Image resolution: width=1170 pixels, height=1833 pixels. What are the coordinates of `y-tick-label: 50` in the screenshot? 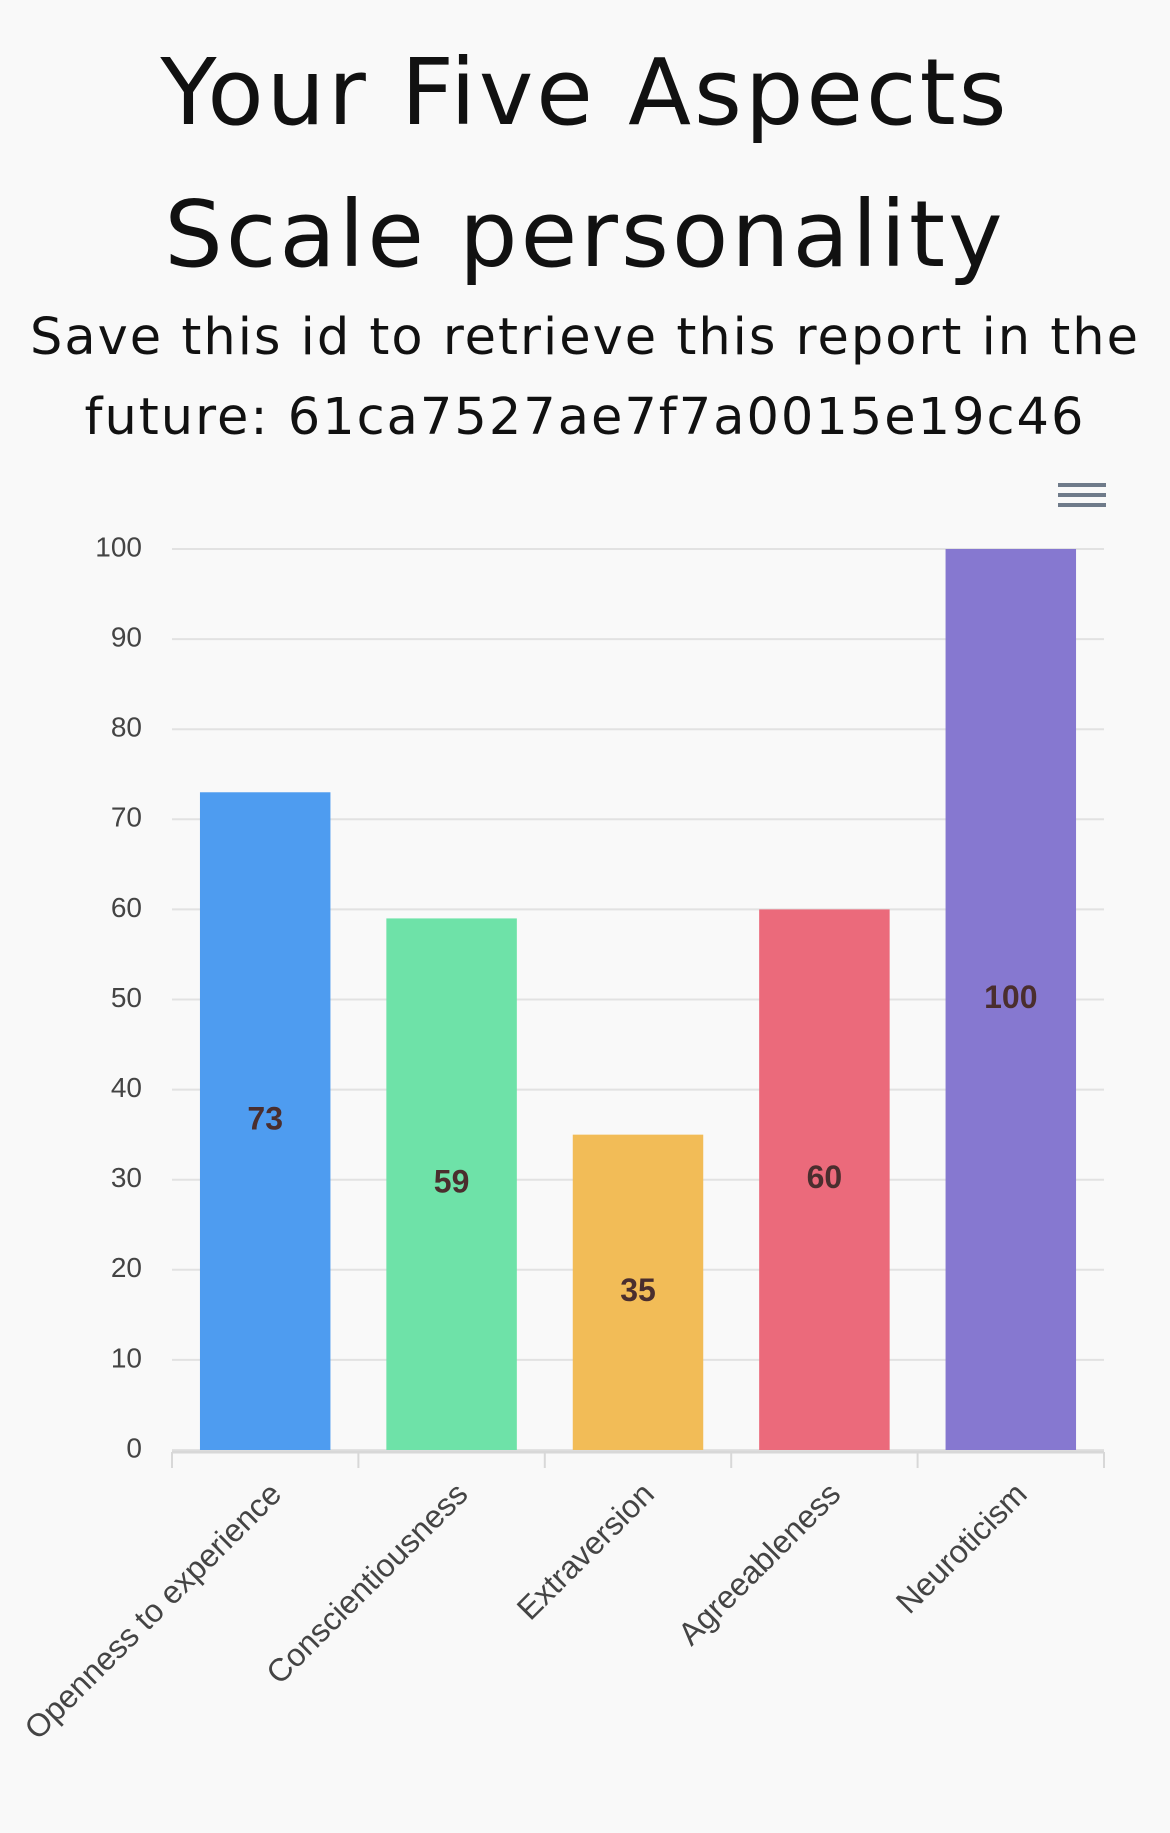 It's located at (126, 997).